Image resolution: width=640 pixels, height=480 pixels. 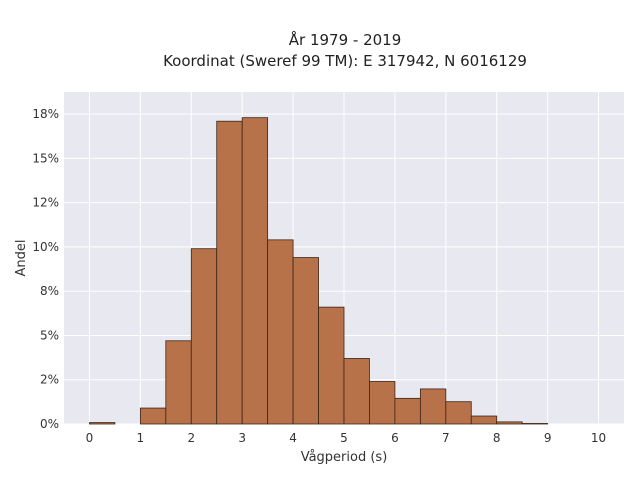 I want to click on chart-title-line-1: År 1979 - 2019, so click(x=345, y=39).